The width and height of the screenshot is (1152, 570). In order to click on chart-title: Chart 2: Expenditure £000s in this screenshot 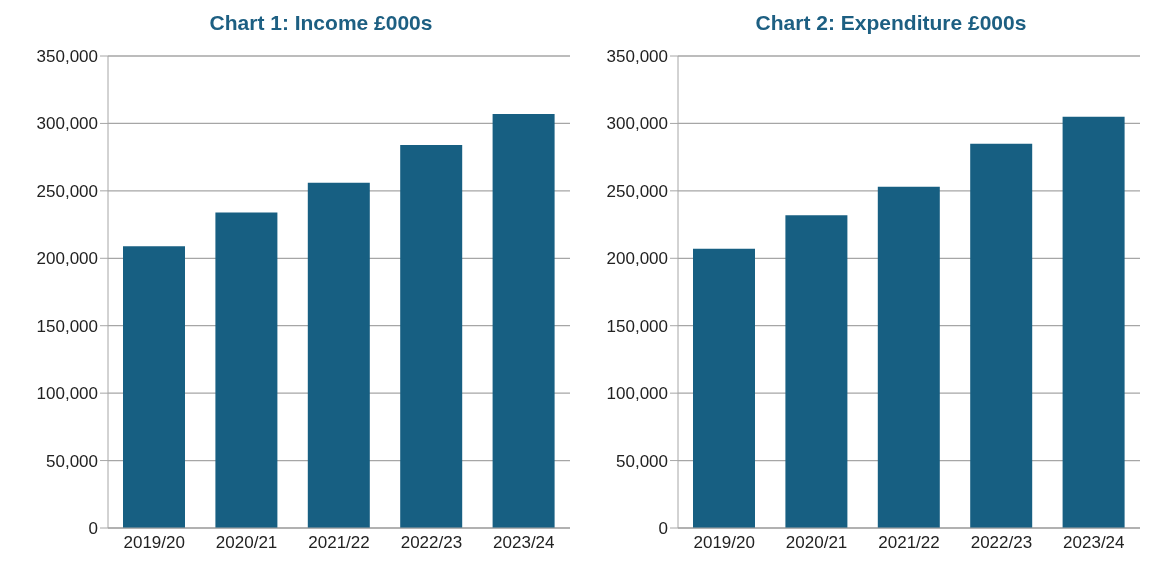, I will do `click(891, 23)`.